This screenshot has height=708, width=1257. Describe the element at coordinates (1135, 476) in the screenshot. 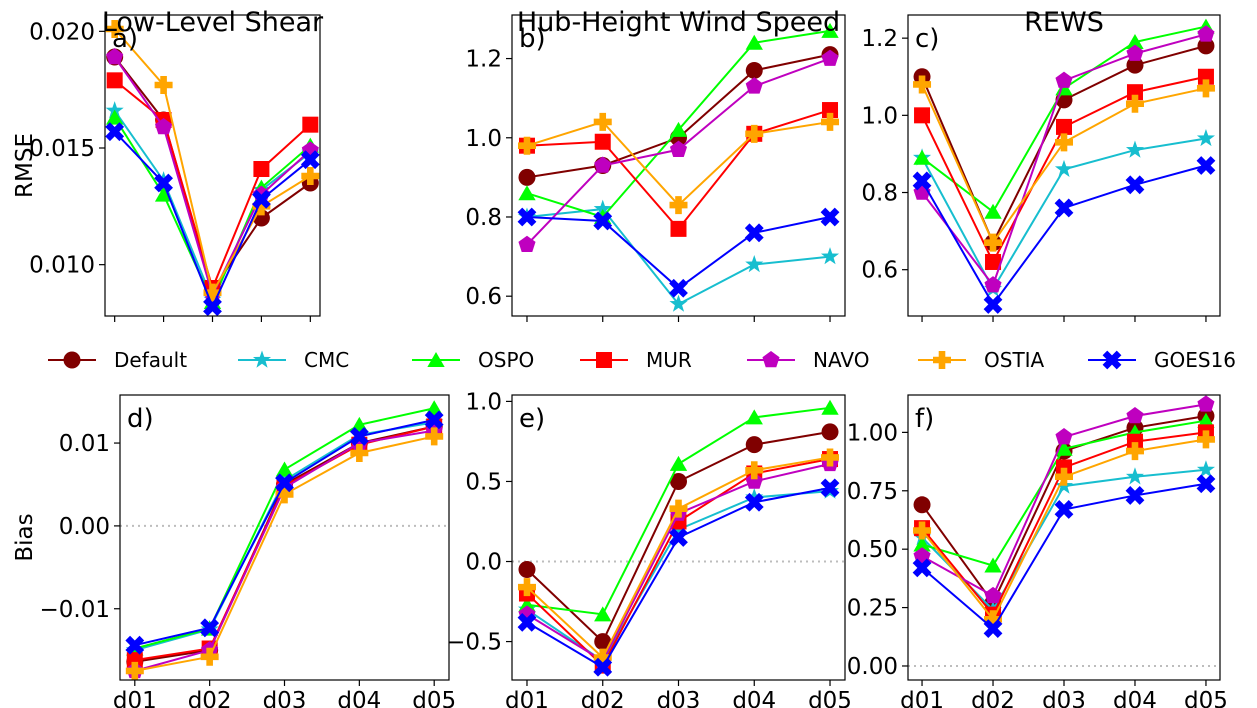

I see `data-point-cmc-d04` at that location.